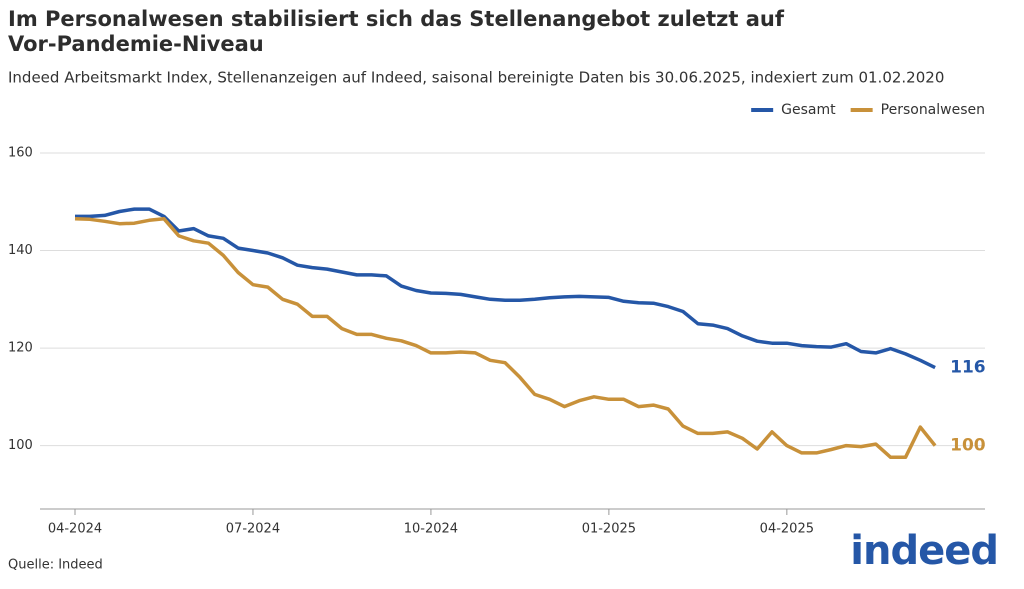 This screenshot has width=1024, height=589. I want to click on x-tick-label: 01-2025, so click(609, 529).